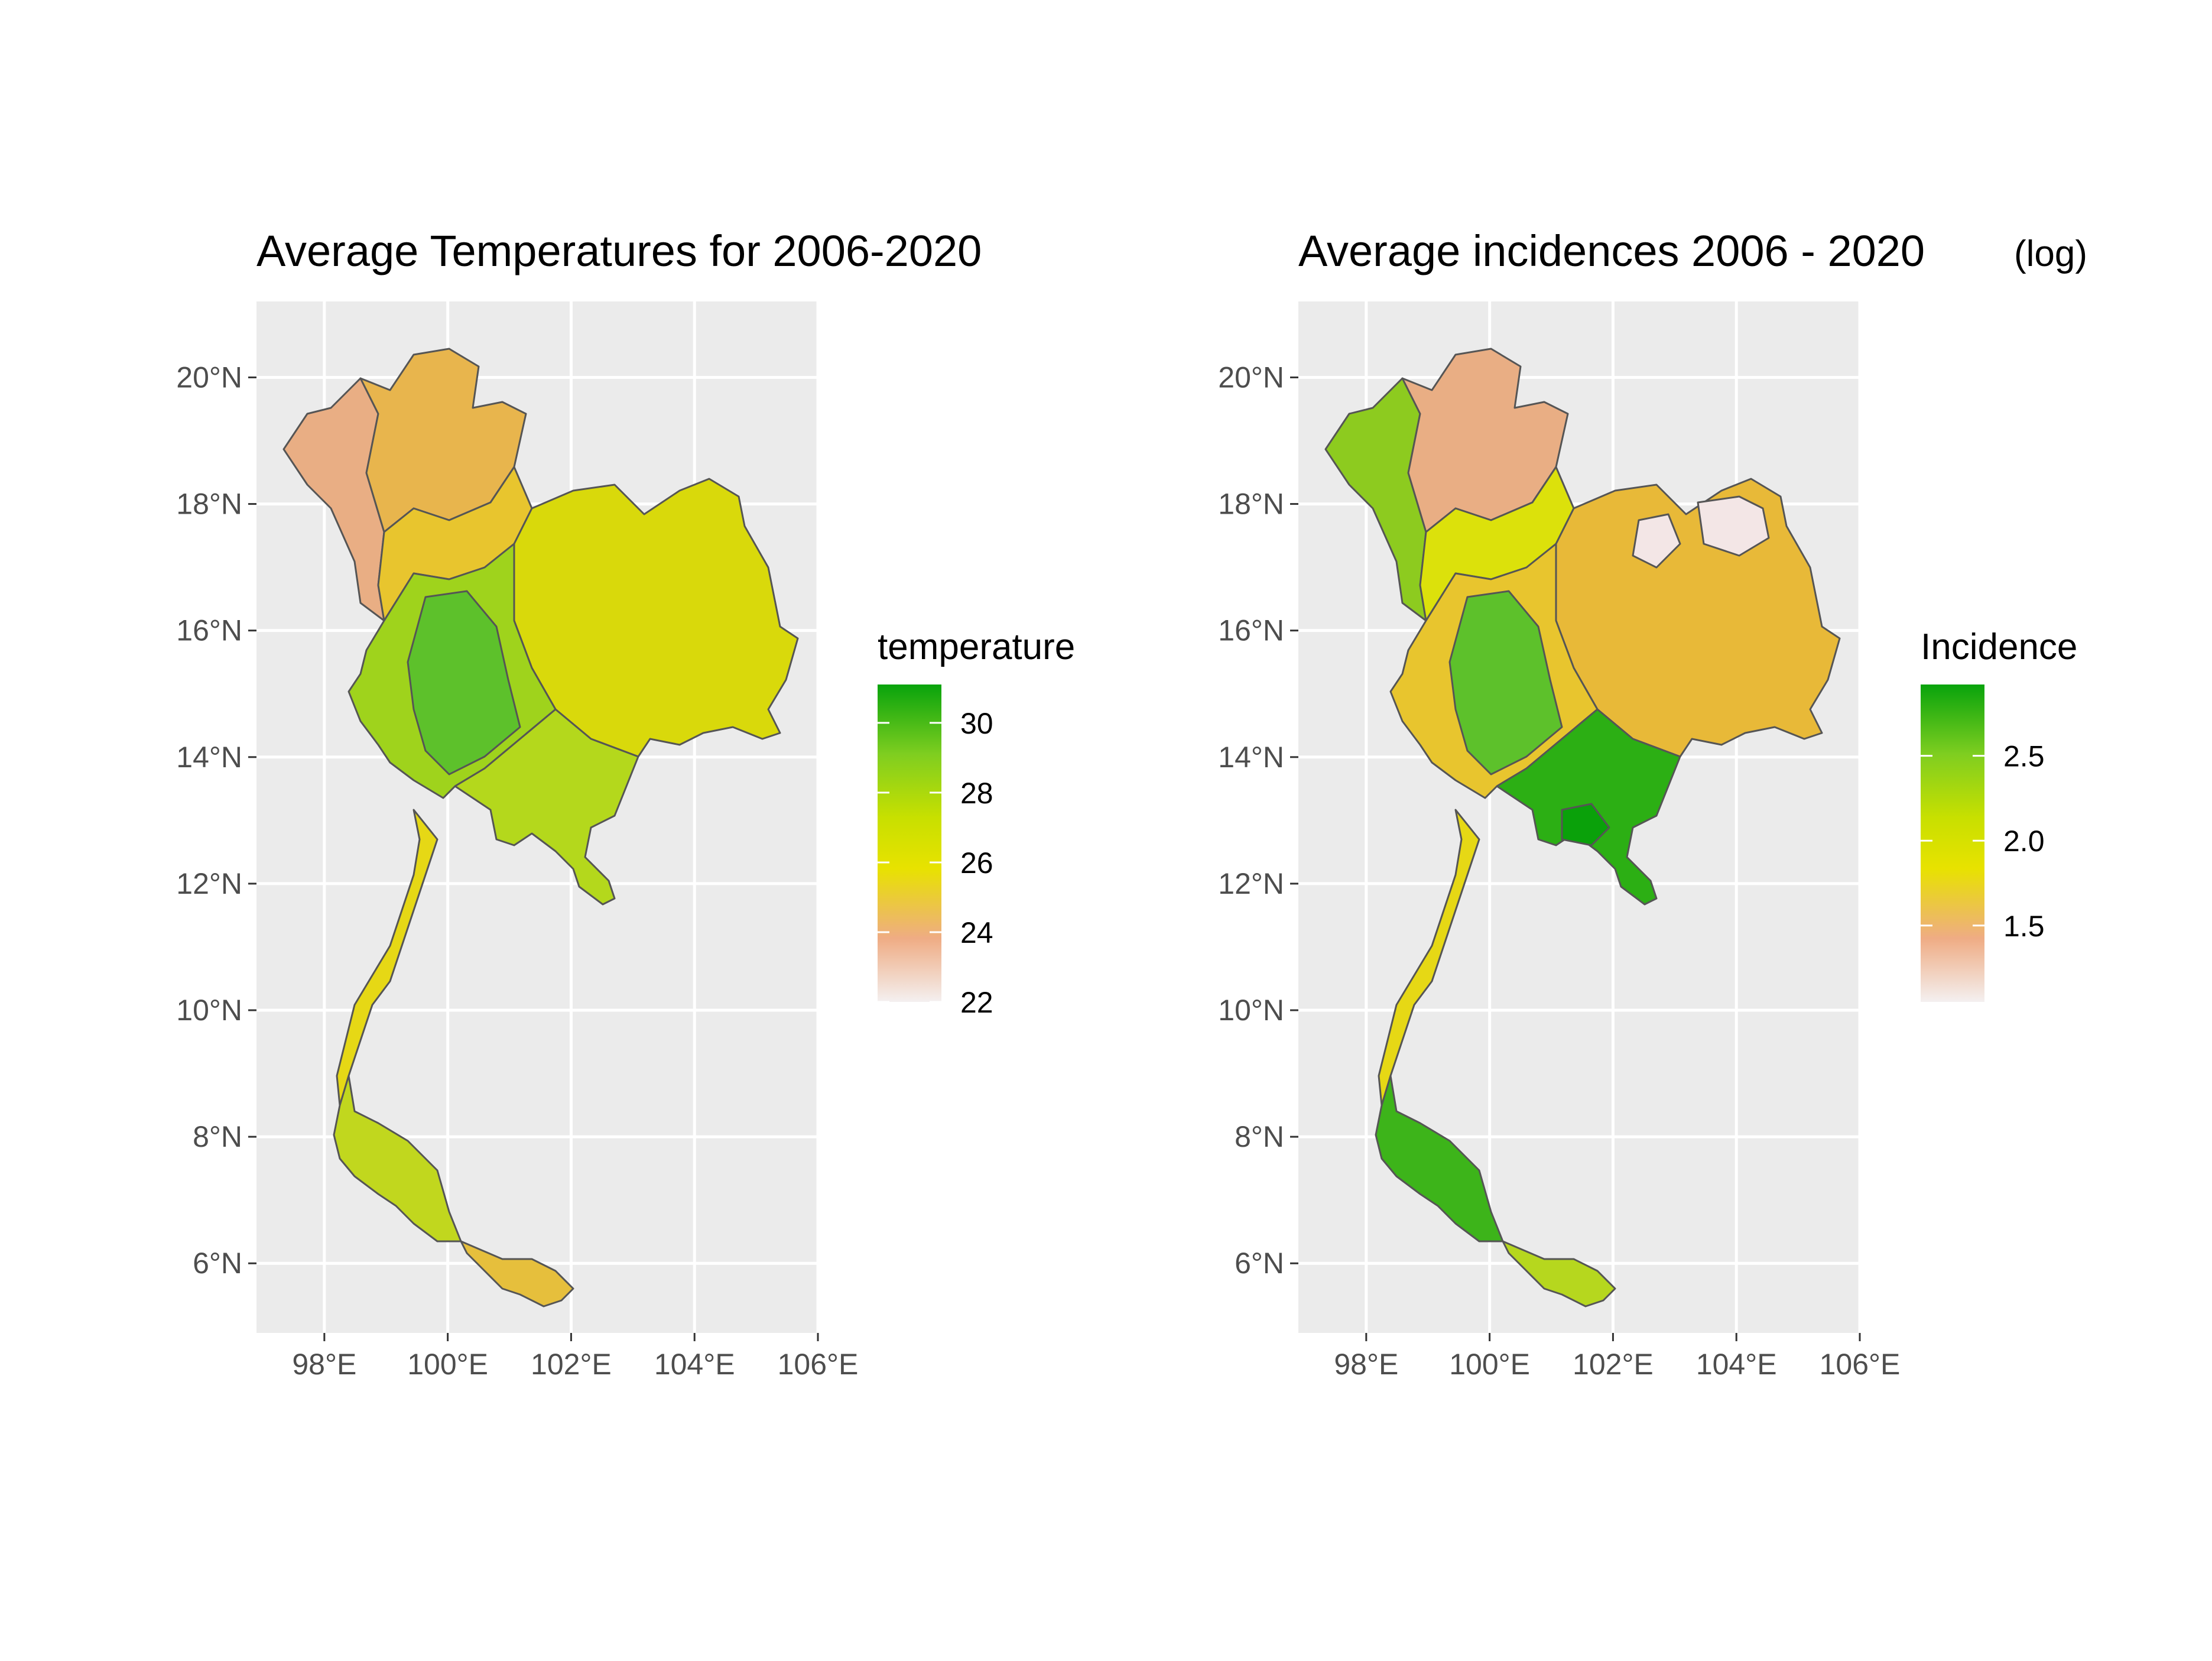 This screenshot has height=1661, width=2212. What do you see at coordinates (2024, 841) in the screenshot?
I see `legend-tick-label: 2.0` at bounding box center [2024, 841].